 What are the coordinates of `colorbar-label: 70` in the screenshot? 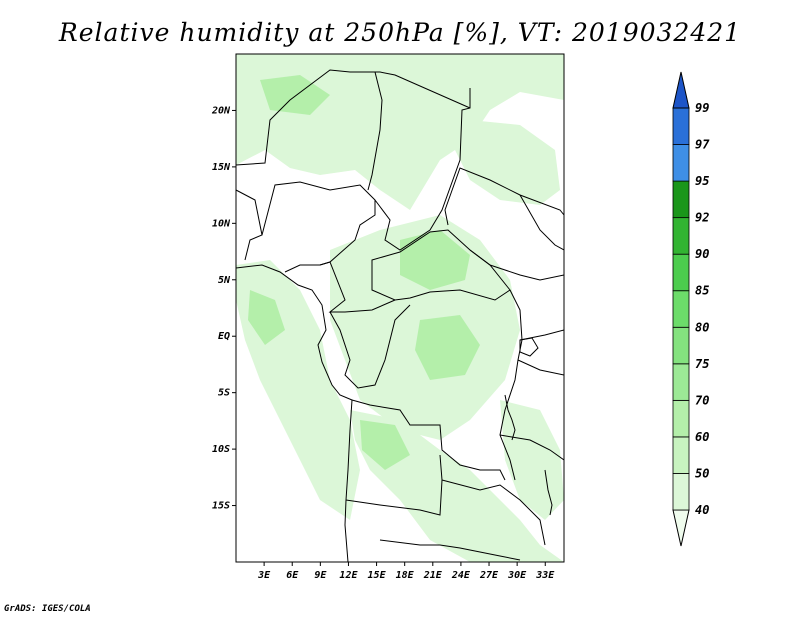 It's located at (702, 400).